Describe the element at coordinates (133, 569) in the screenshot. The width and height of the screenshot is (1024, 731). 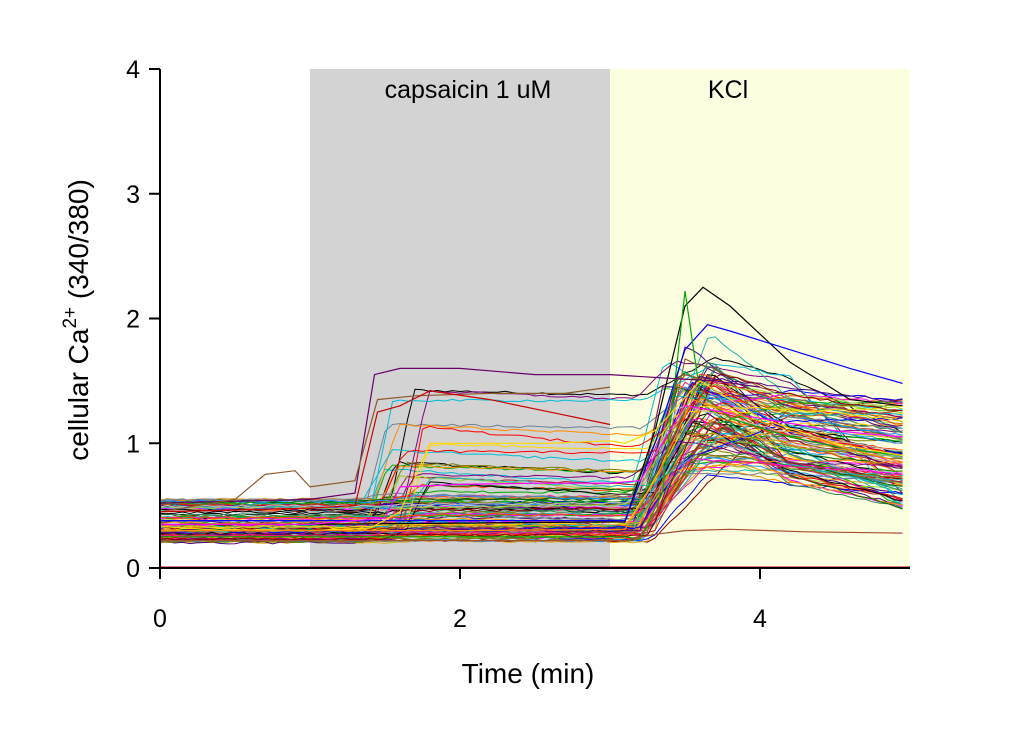
I see `y-tick-label: 0` at that location.